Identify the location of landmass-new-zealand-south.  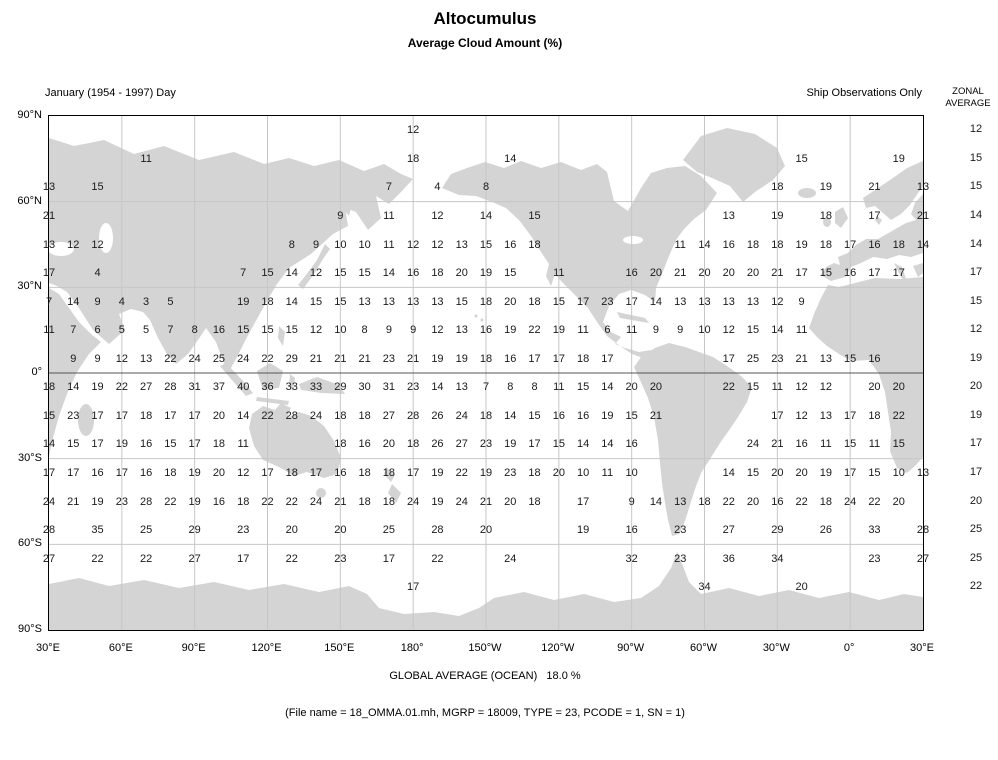
(394, 493).